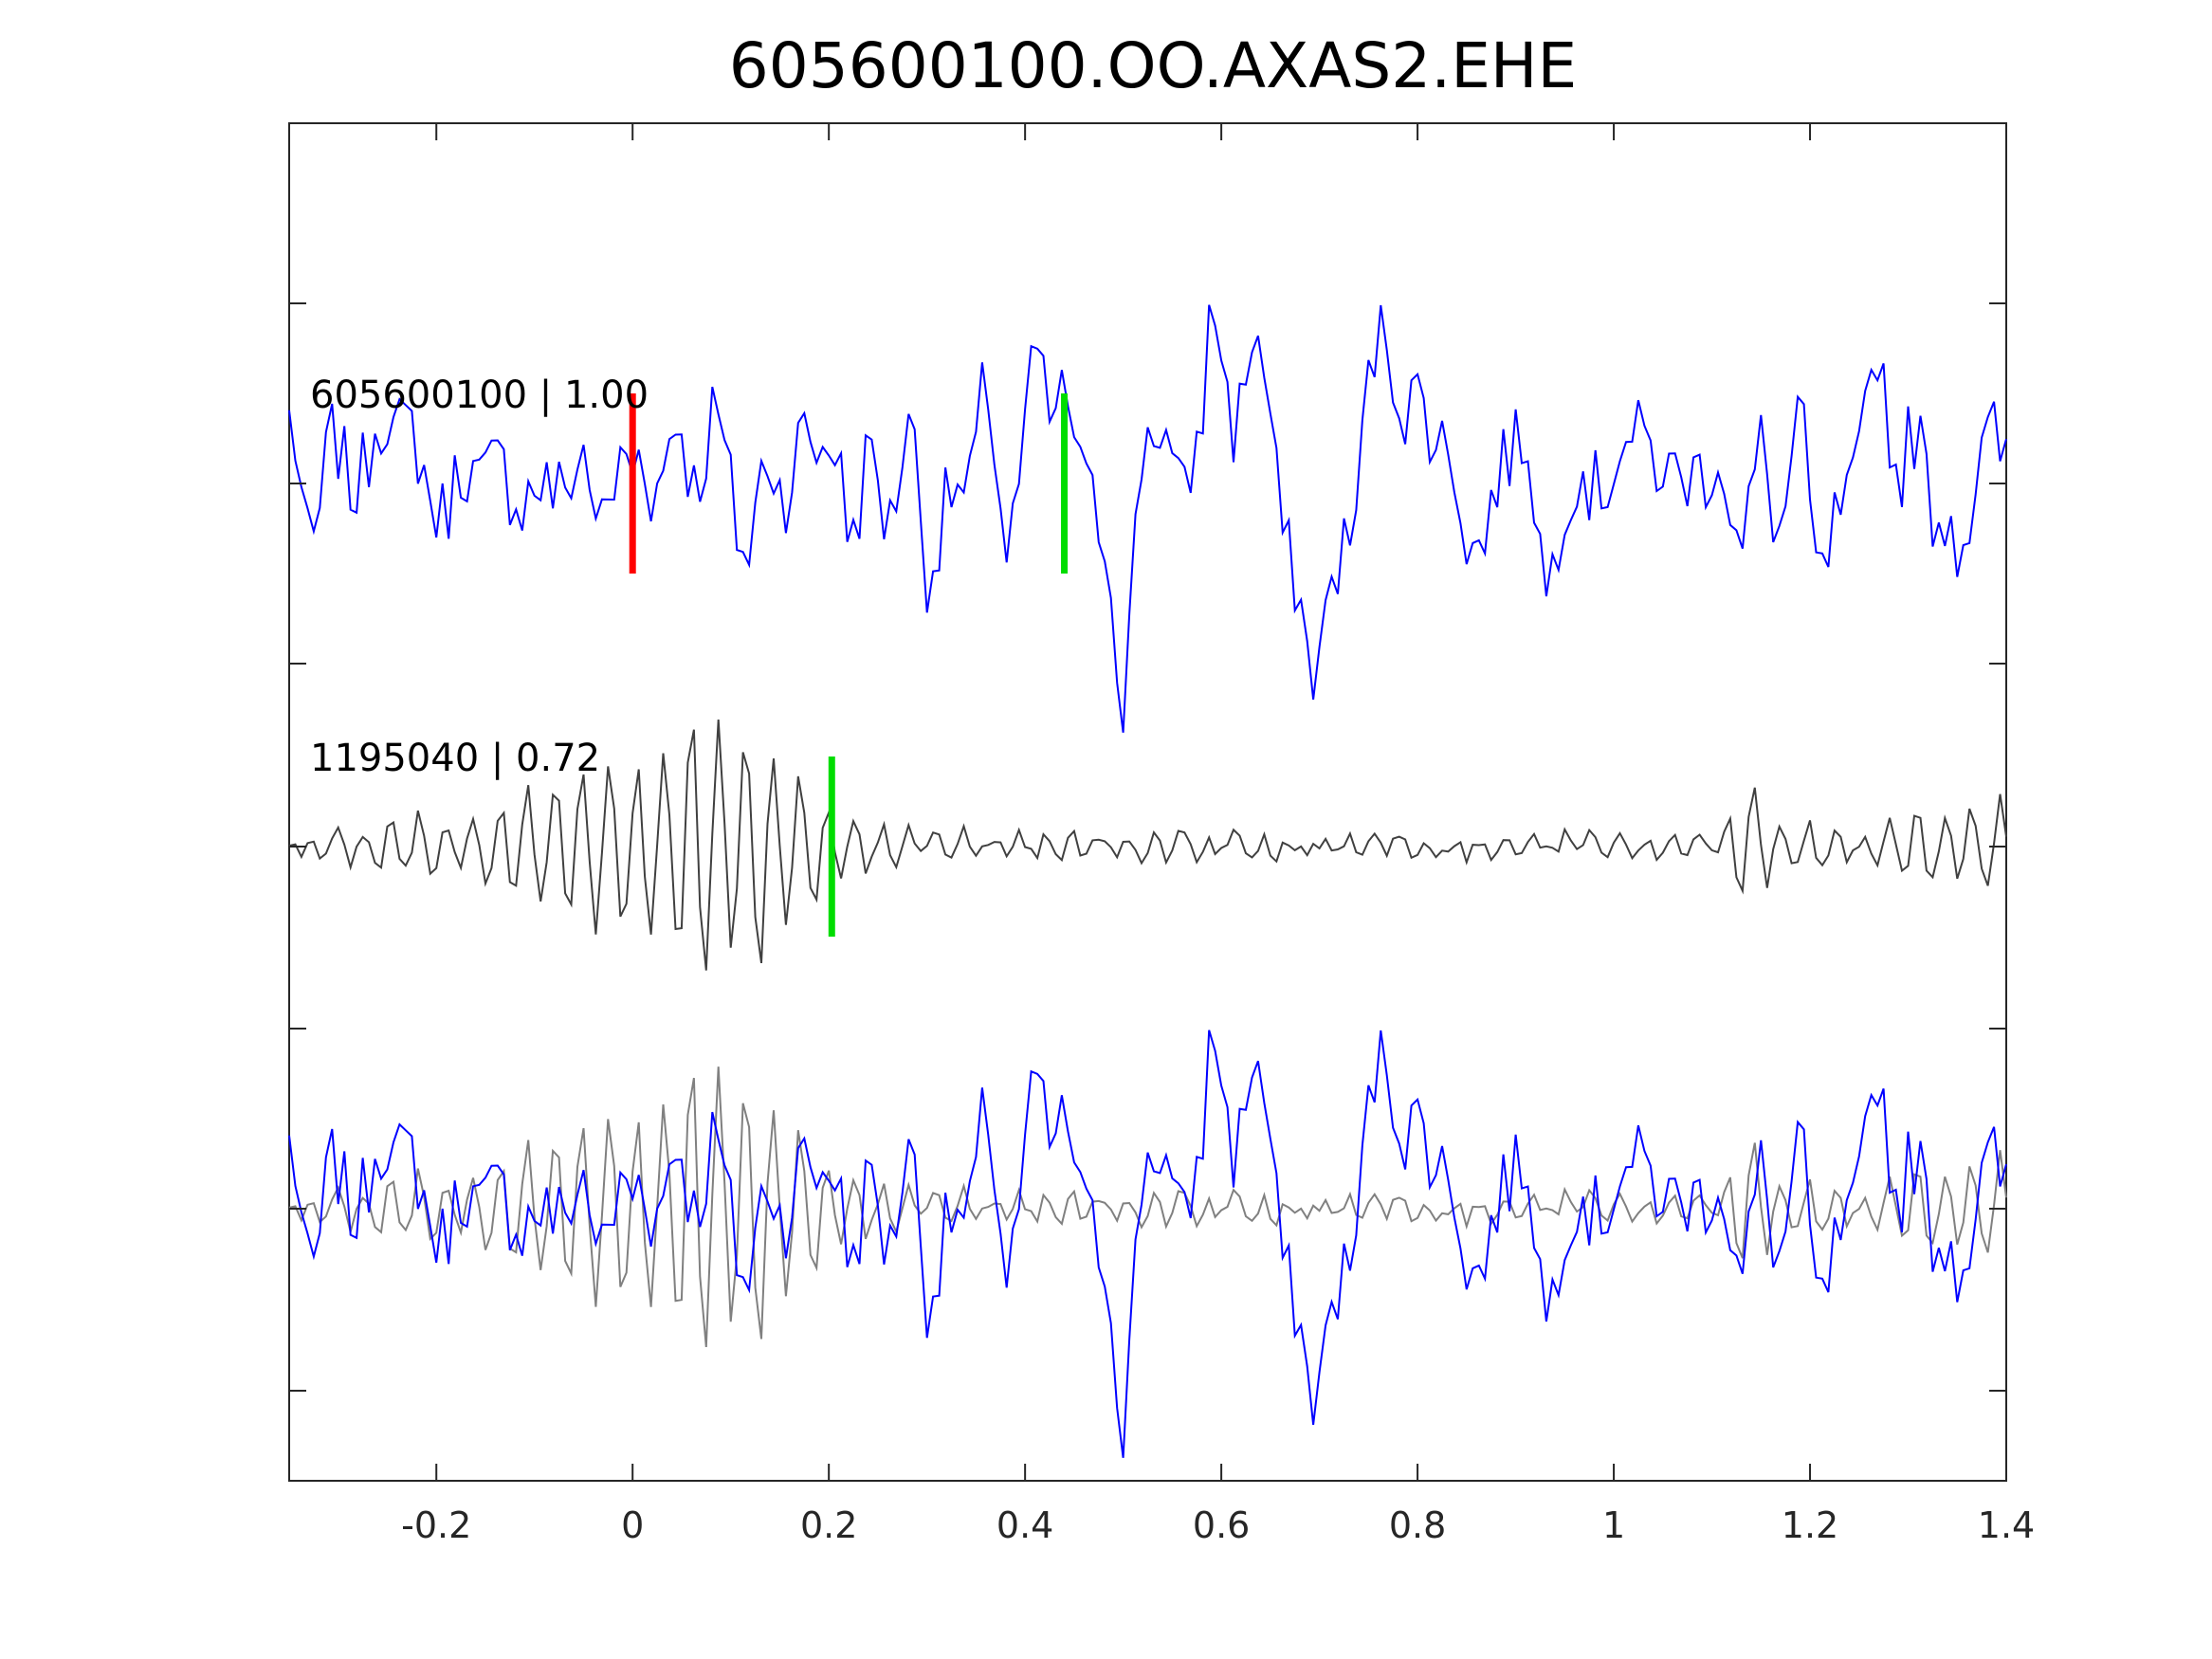 The image size is (2212, 1659). Describe the element at coordinates (1221, 1525) in the screenshot. I see `x-tick-label: 0.6` at that location.